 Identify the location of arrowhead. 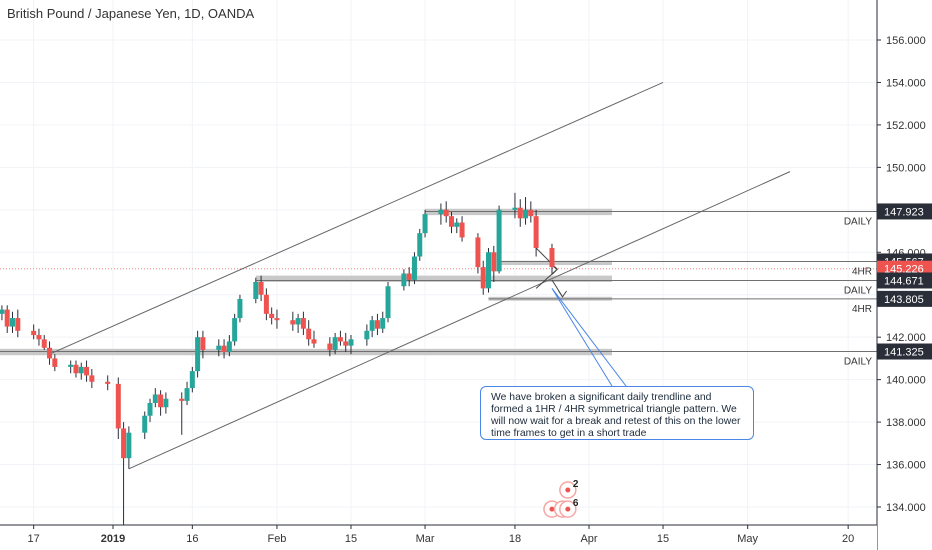
(562, 294).